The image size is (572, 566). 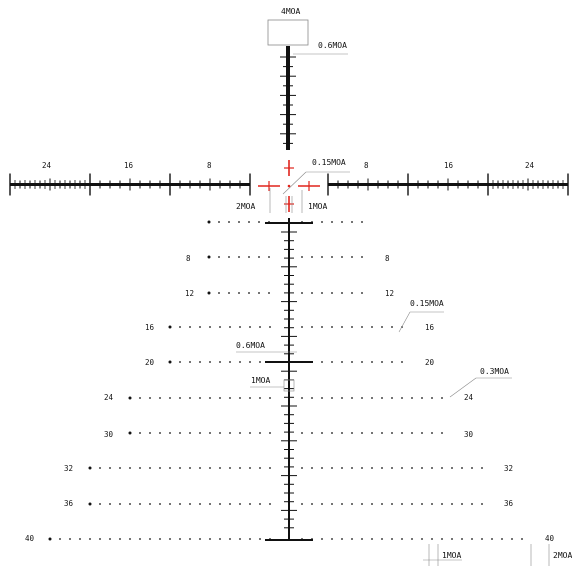 What do you see at coordinates (129, 165) in the screenshot?
I see `h-scale-left-16: 16` at bounding box center [129, 165].